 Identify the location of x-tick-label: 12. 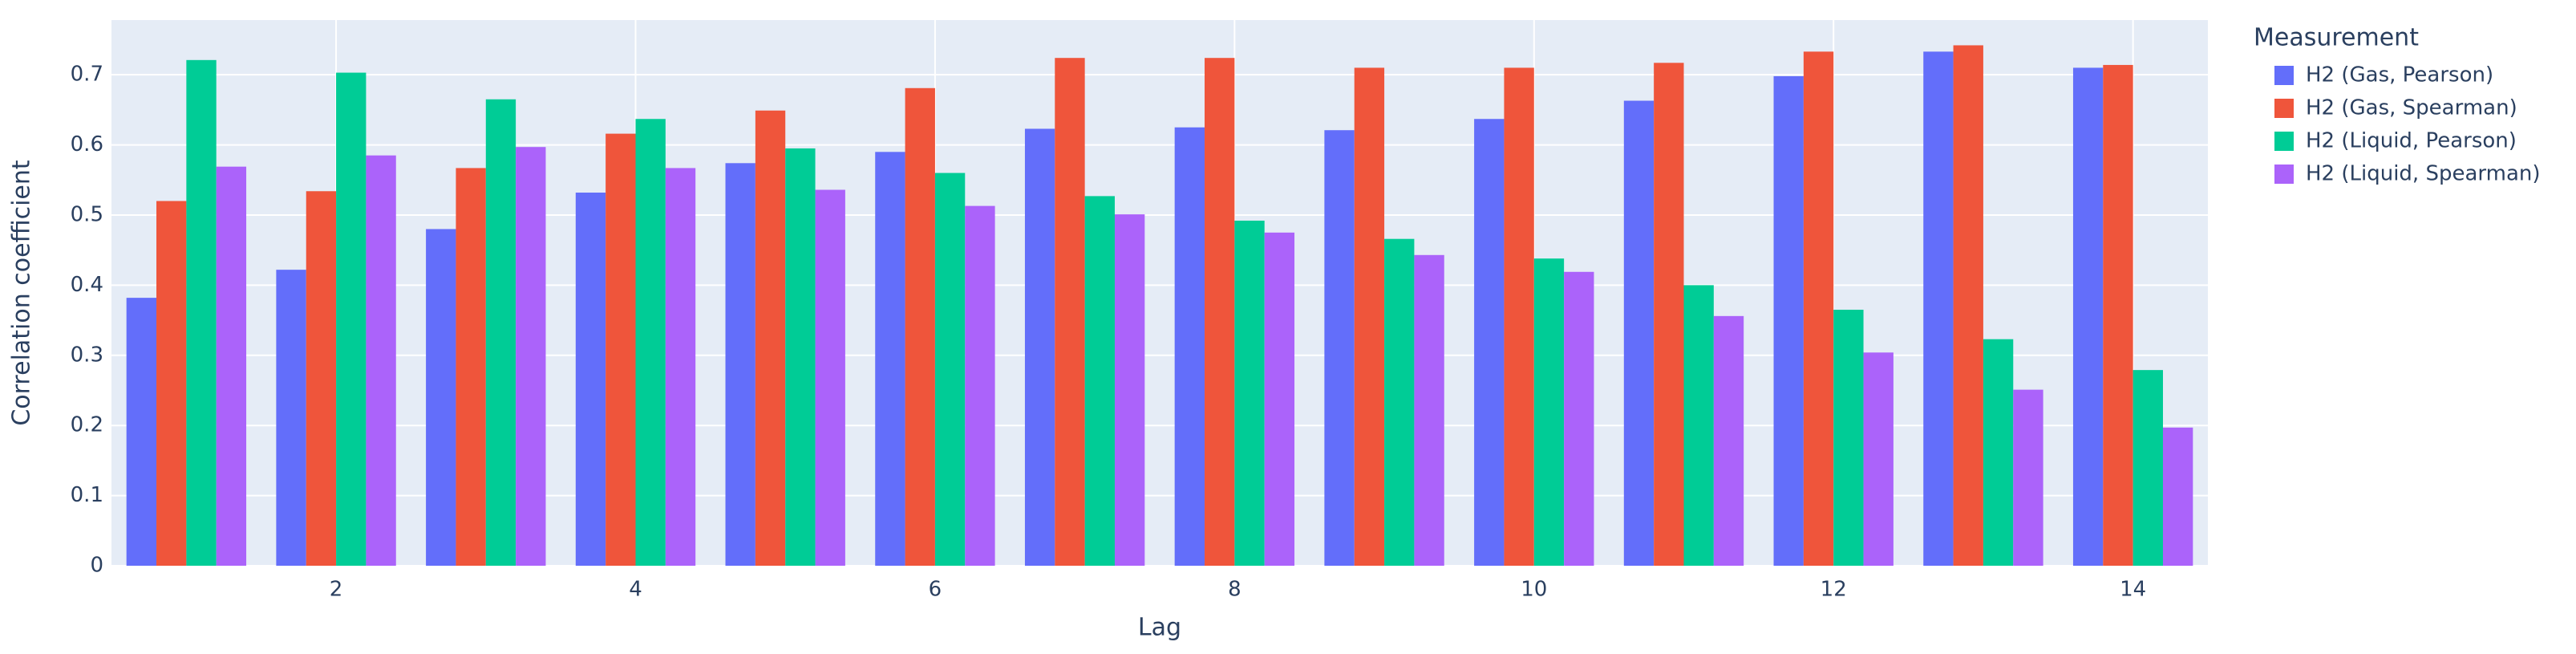
(1834, 590).